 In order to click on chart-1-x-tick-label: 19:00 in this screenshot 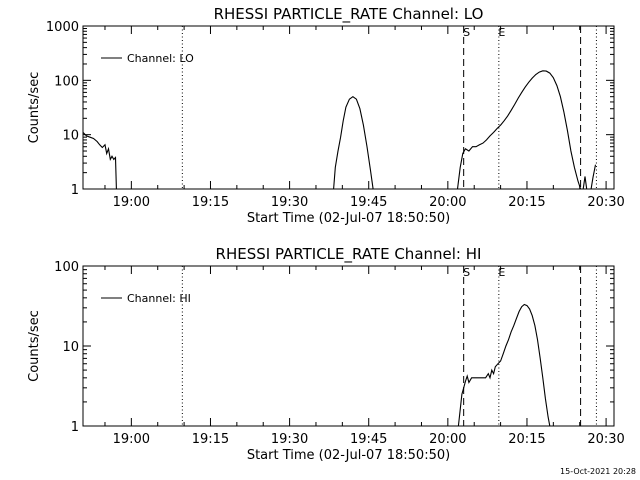, I will do `click(131, 439)`.